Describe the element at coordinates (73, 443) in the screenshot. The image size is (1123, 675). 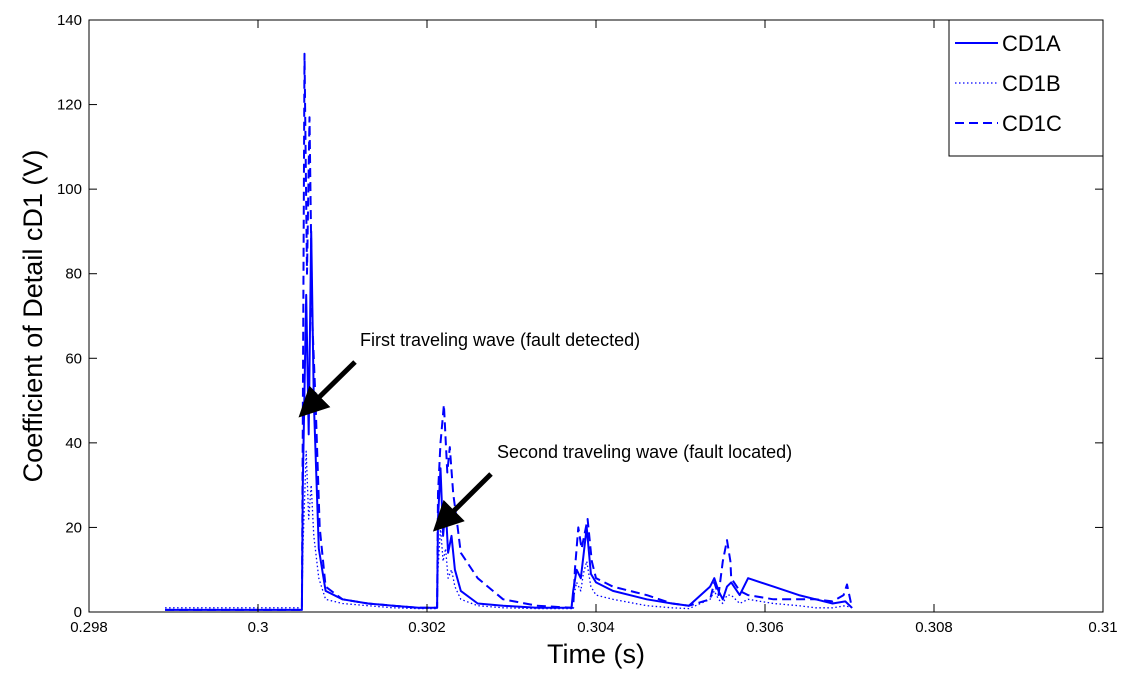
I see `y-tick-label: 40` at that location.